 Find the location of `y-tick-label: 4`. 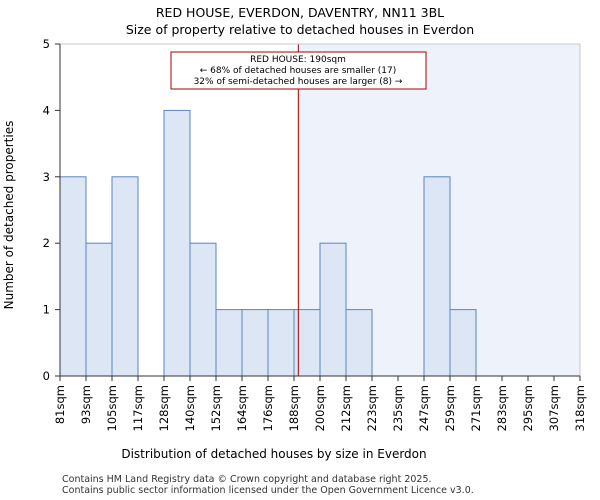

y-tick-label: 4 is located at coordinates (46, 110).